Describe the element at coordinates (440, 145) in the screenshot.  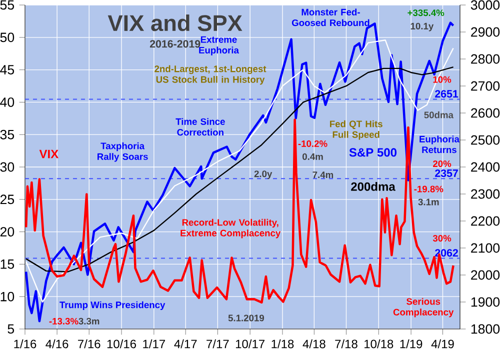
I see `annotation: Euphoria Returns` at that location.